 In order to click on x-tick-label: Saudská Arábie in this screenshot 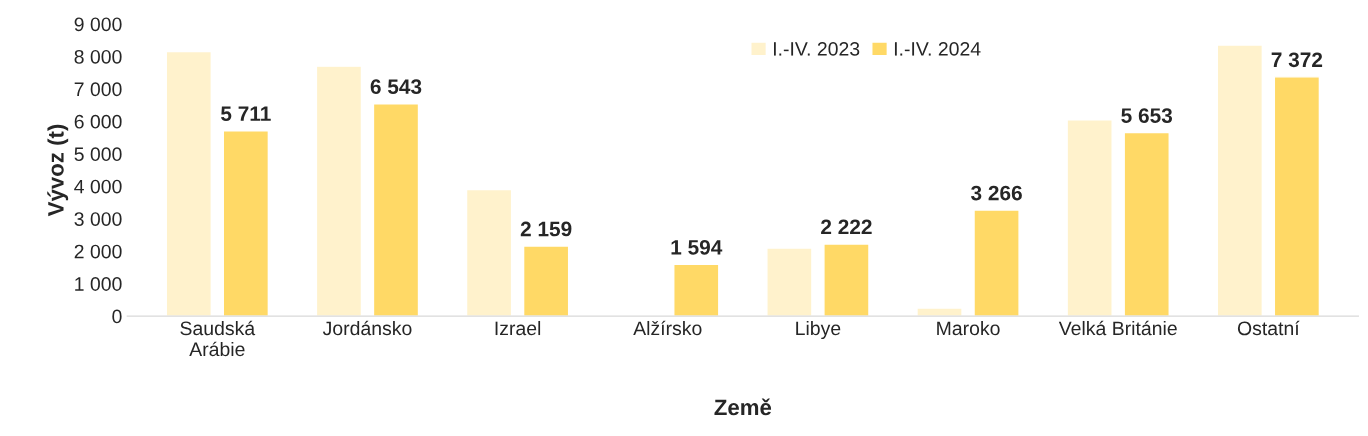, I will do `click(218, 338)`.